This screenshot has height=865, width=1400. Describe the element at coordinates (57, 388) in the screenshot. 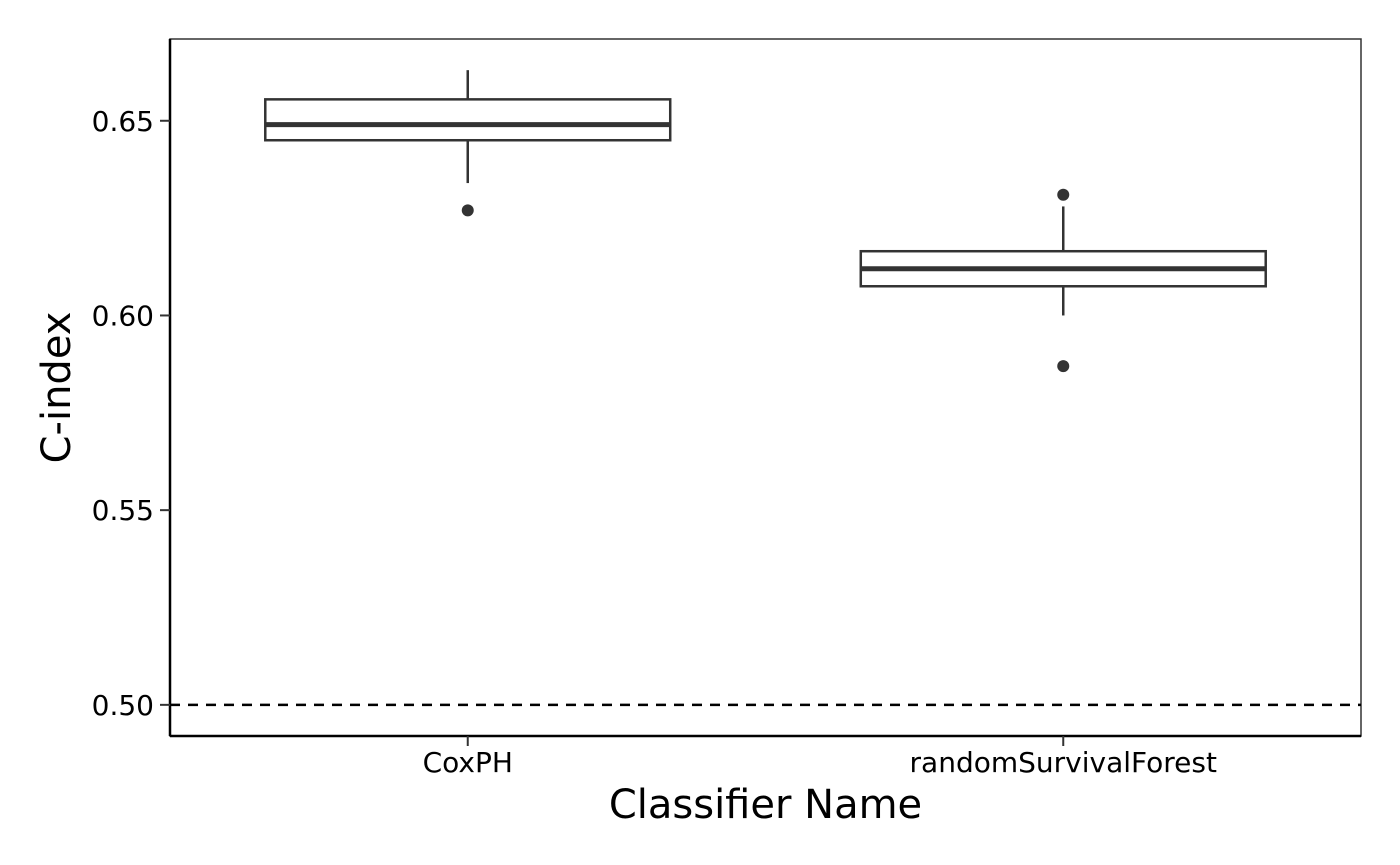

I see `y-axis-title: C-index` at that location.